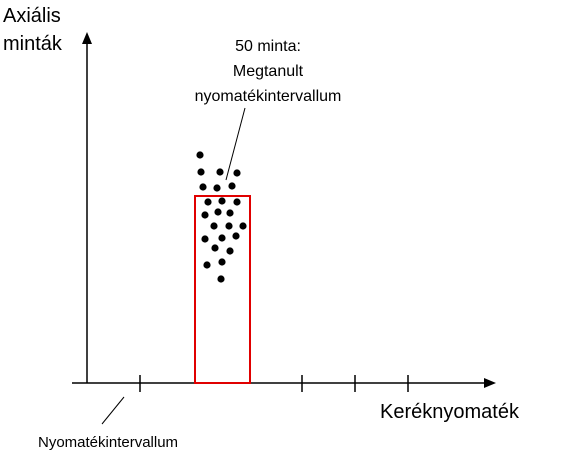 The width and height of the screenshot is (567, 459). Describe the element at coordinates (113, 410) in the screenshot. I see `interval-pointer` at that location.